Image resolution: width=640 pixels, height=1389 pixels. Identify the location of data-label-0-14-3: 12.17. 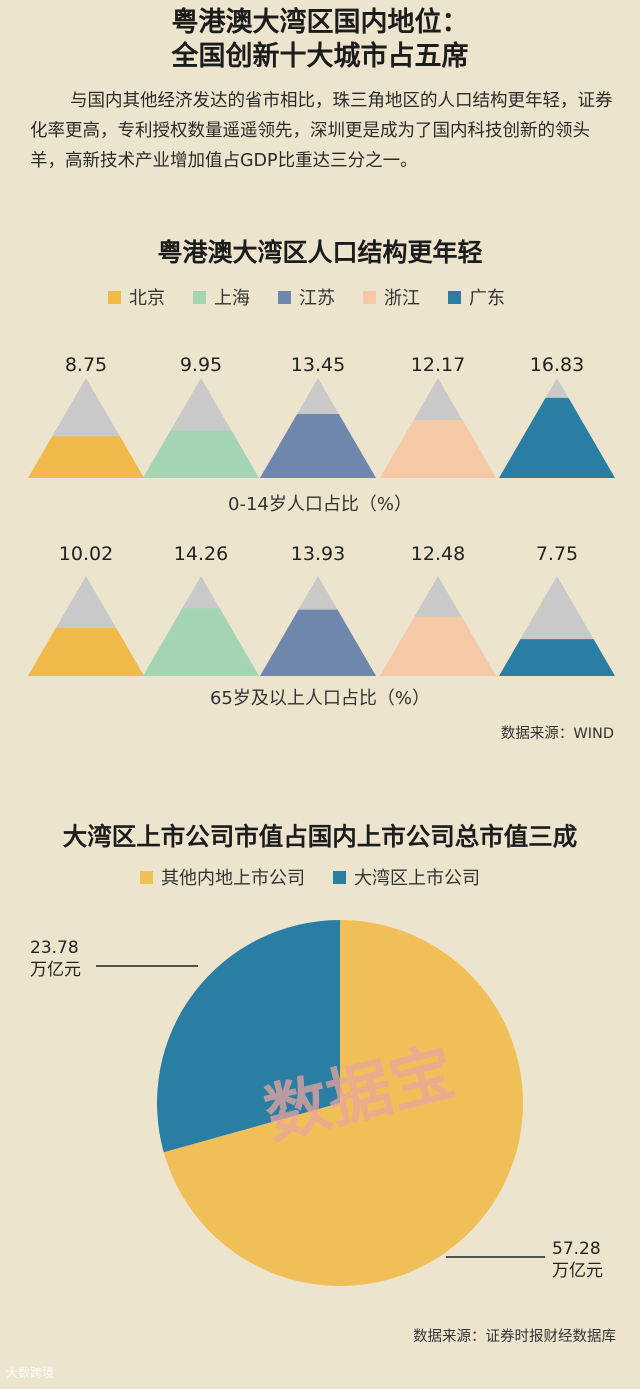
(438, 365).